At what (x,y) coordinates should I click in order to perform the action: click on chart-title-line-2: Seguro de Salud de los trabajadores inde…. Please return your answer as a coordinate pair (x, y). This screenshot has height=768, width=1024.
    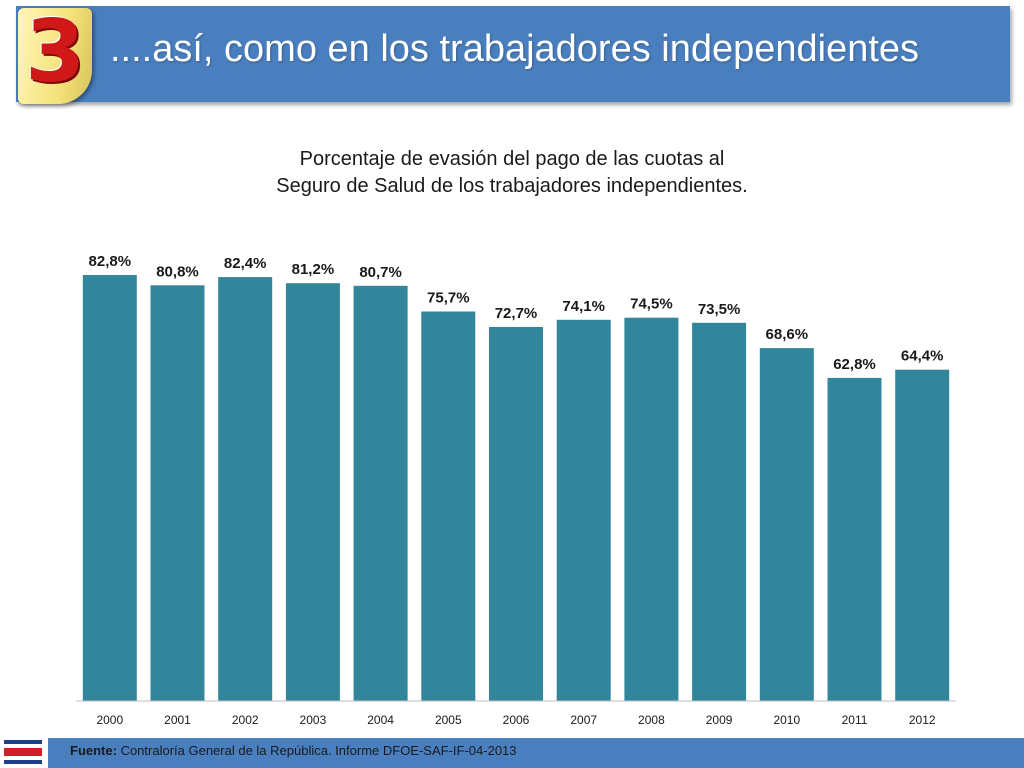
    Looking at the image, I should click on (512, 186).